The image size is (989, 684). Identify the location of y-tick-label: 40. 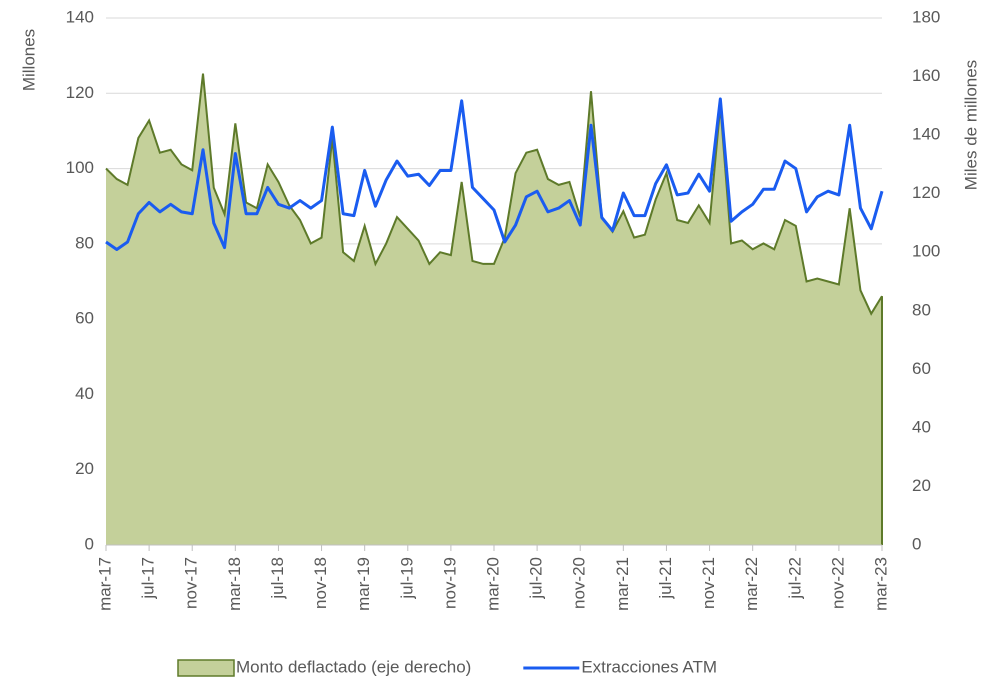
(84, 393).